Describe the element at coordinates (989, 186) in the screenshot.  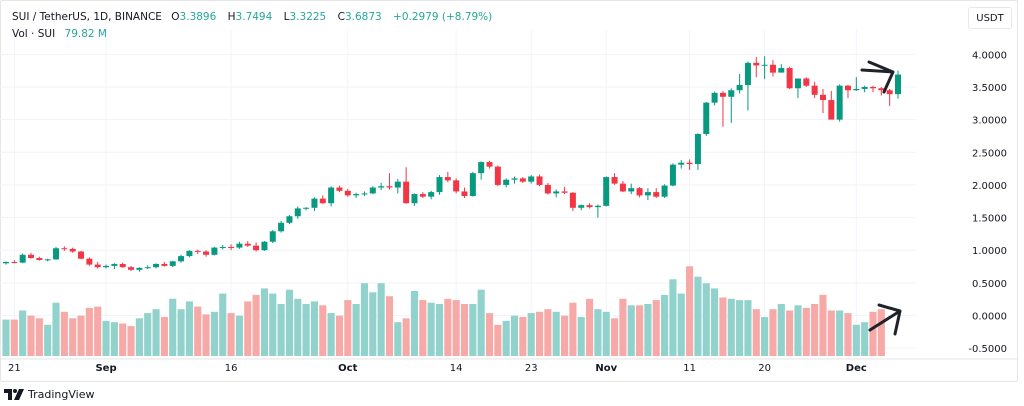
I see `price-tick-label: 2.0000` at that location.